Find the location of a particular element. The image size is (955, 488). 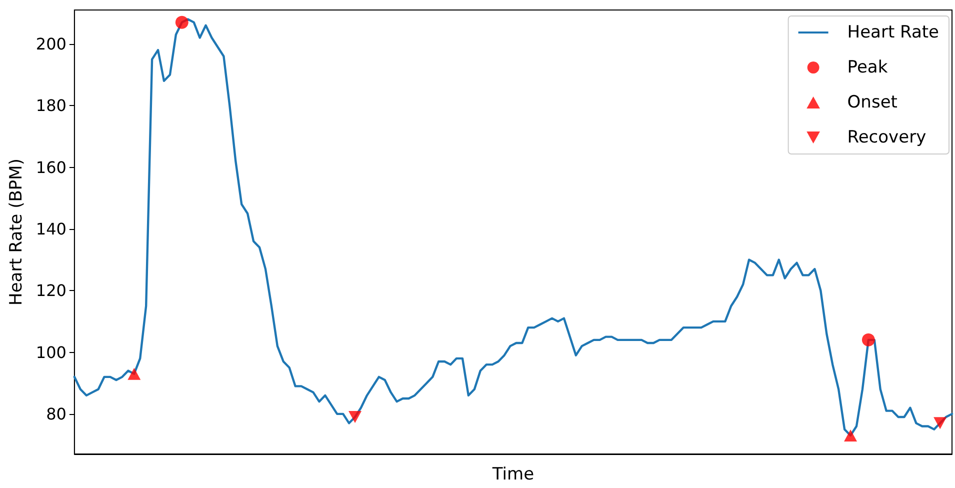

legend-label: Recovery is located at coordinates (886, 138).